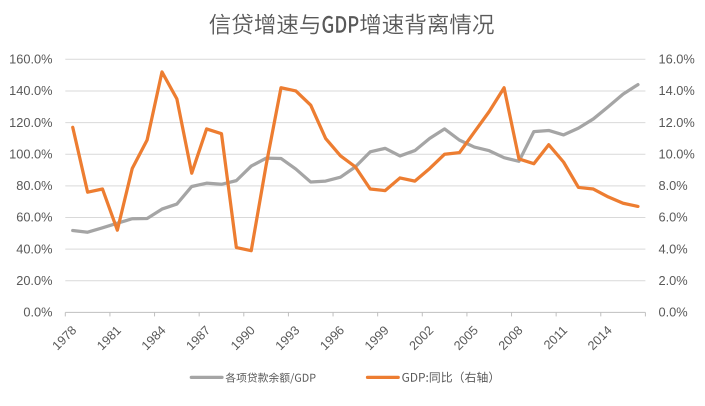 This screenshot has width=705, height=406. What do you see at coordinates (30, 122) in the screenshot?
I see `svg-text: 120.0%` at bounding box center [30, 122].